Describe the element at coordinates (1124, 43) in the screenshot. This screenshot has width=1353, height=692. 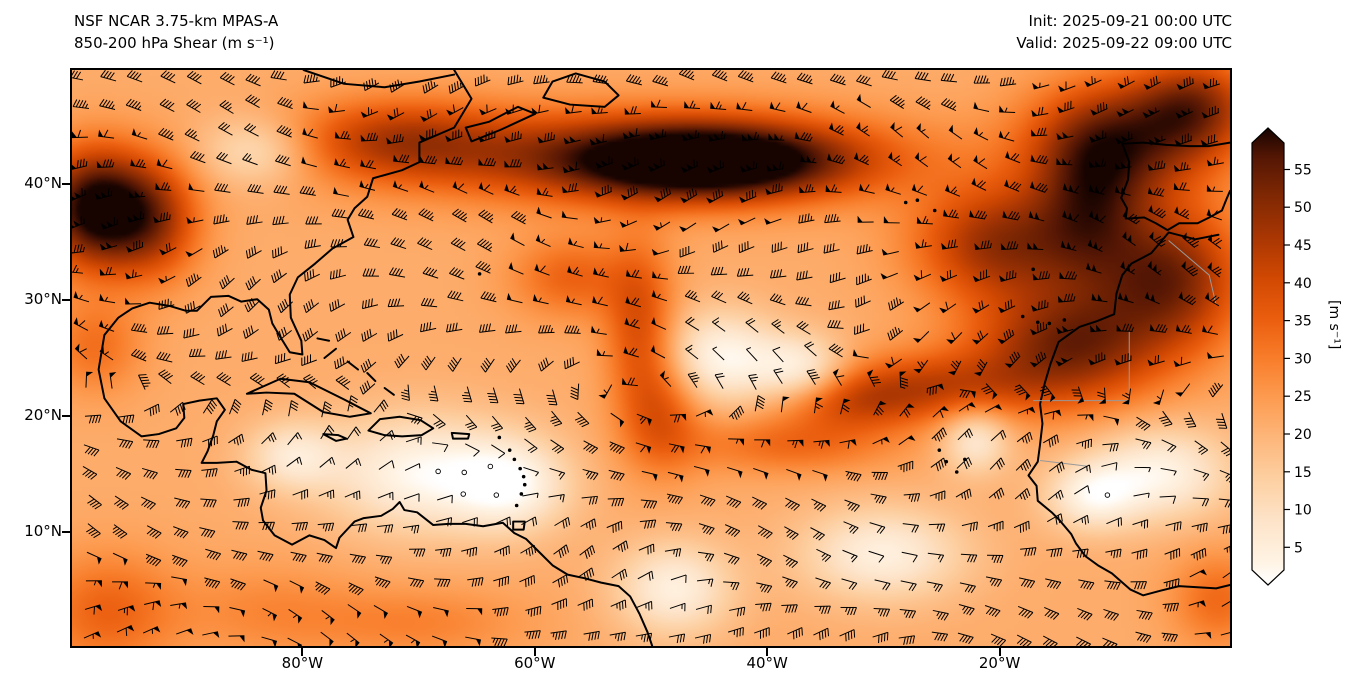
I see `valid-time: Valid: 2025-09-22 09:00 UTC` at that location.